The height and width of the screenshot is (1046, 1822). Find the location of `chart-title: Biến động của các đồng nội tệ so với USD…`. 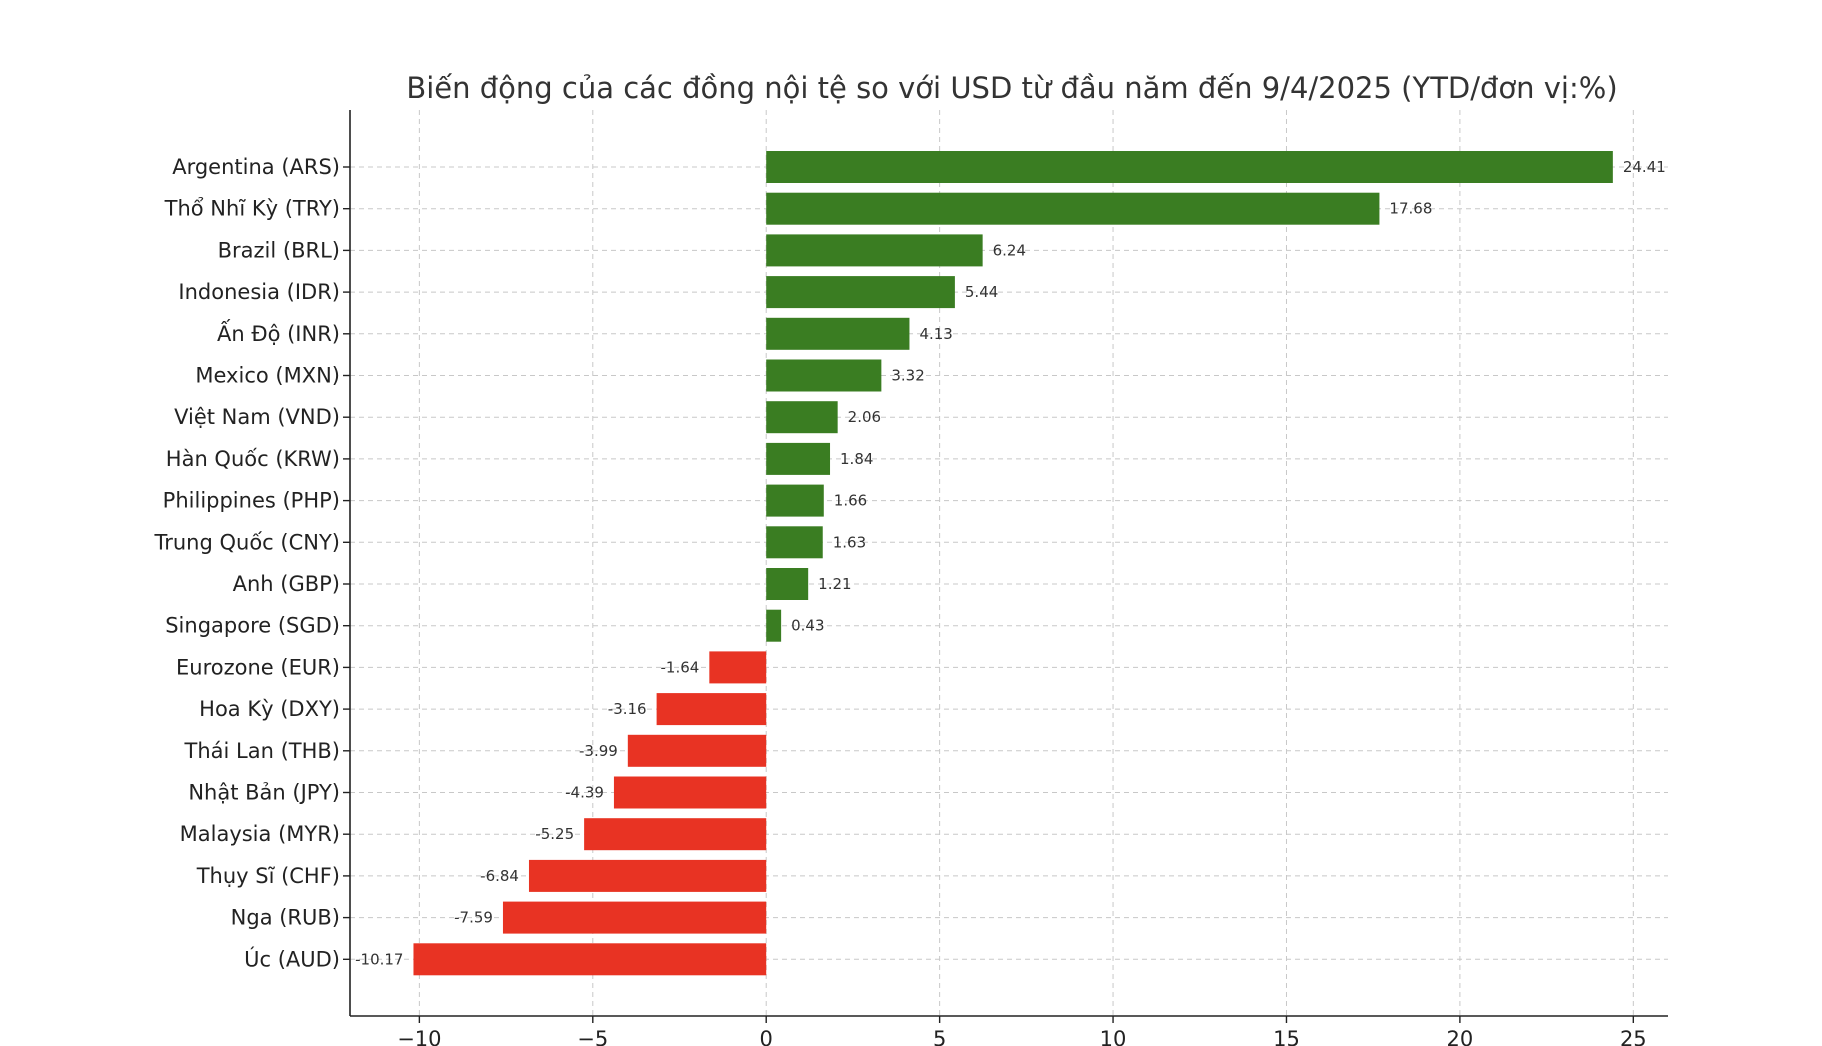

chart-title: Biến động của các đồng nội tệ so với USD… is located at coordinates (1011, 88).